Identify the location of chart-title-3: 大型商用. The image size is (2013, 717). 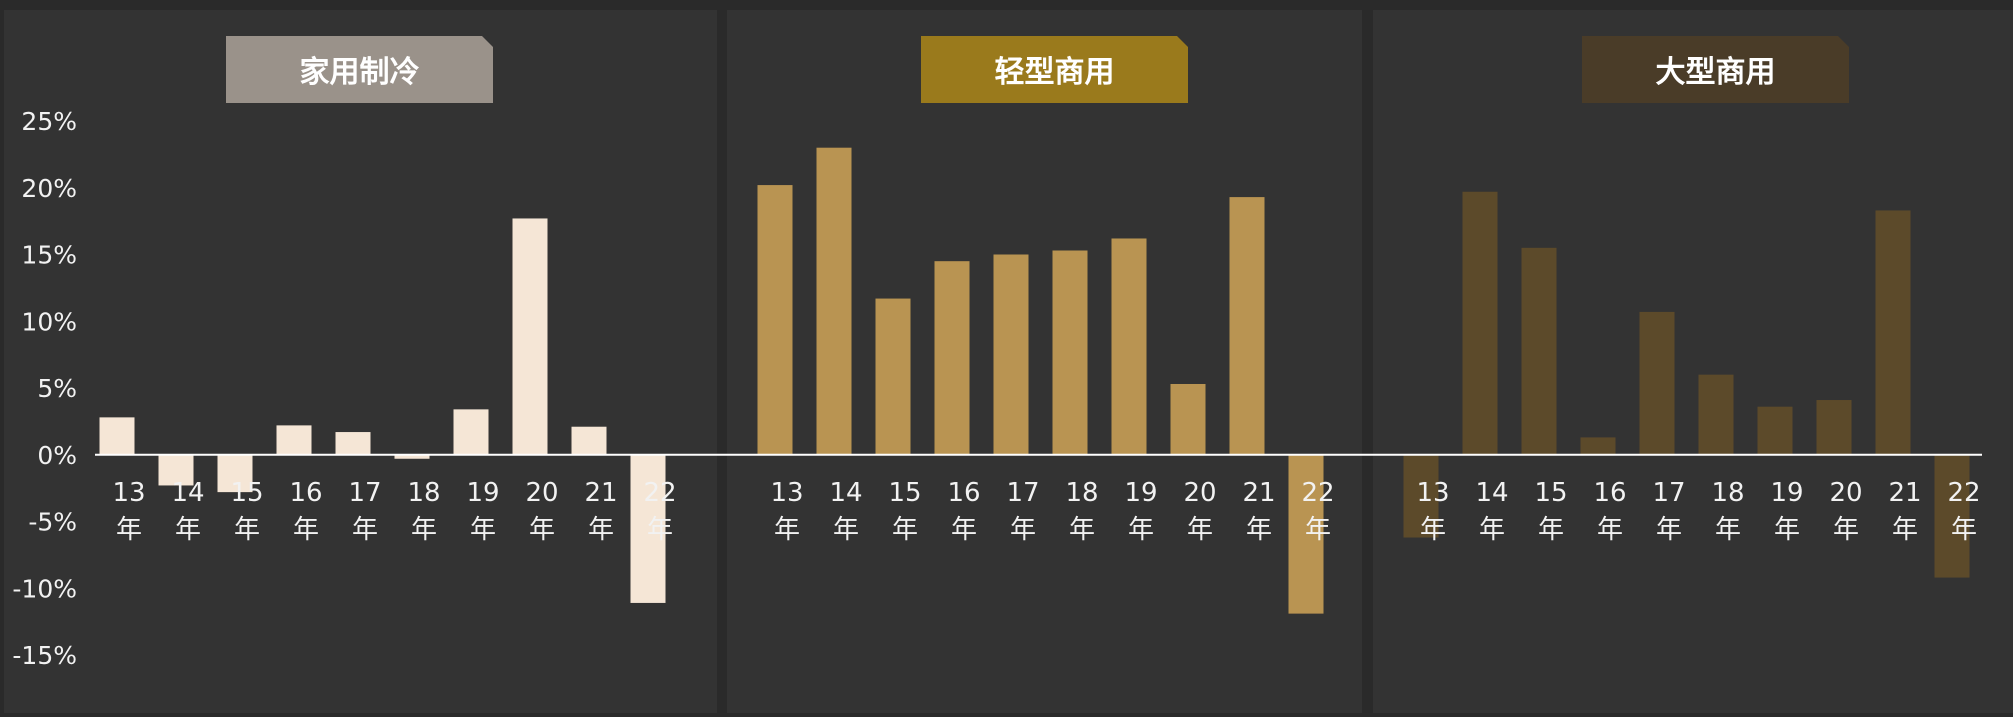
(1716, 72).